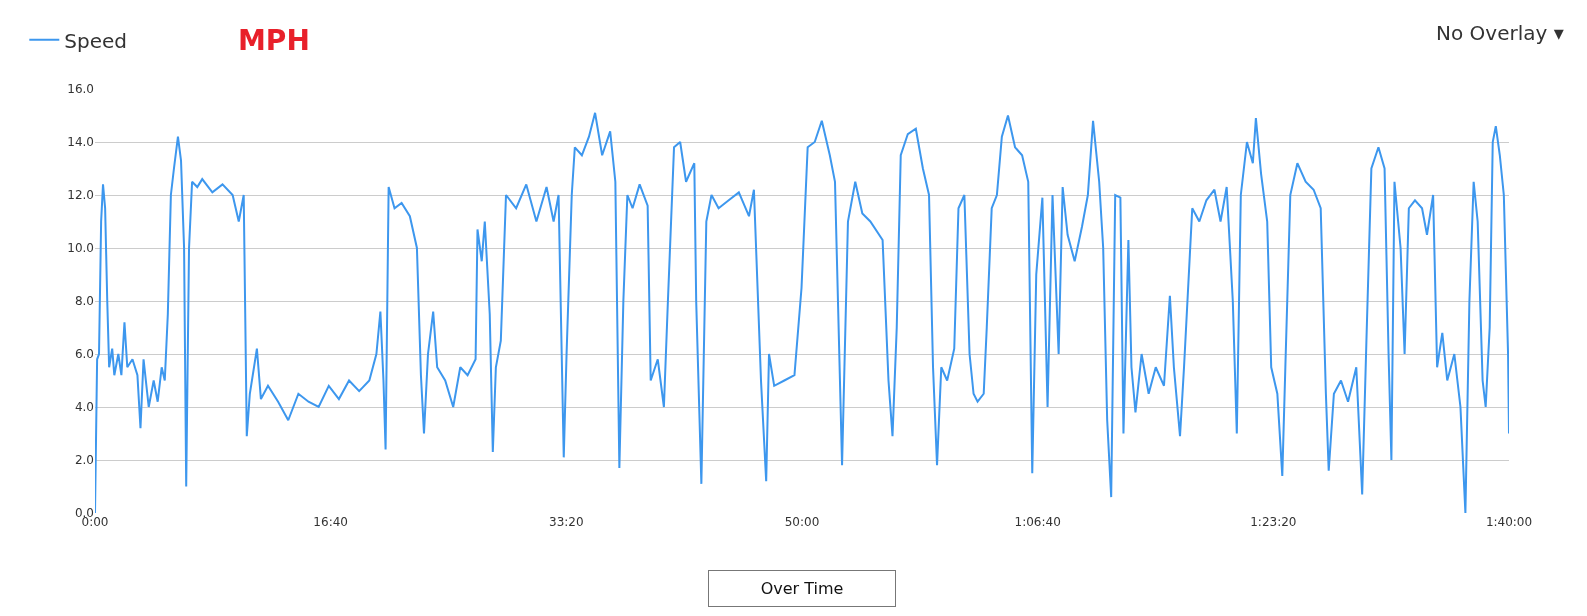 Image resolution: width=1587 pixels, height=616 pixels. What do you see at coordinates (84, 407) in the screenshot?
I see `y-tick-label: 4.0` at bounding box center [84, 407].